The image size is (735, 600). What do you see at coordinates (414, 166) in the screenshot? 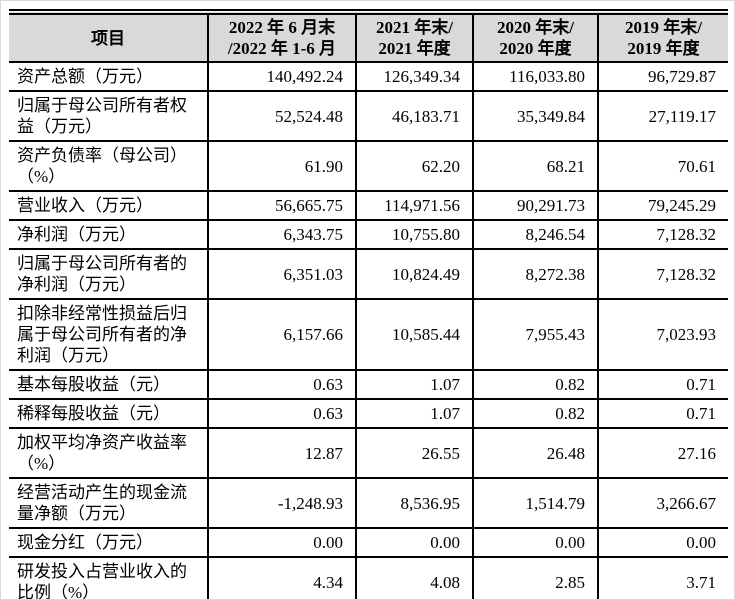
I see `value-cell: 62.20` at bounding box center [414, 166].